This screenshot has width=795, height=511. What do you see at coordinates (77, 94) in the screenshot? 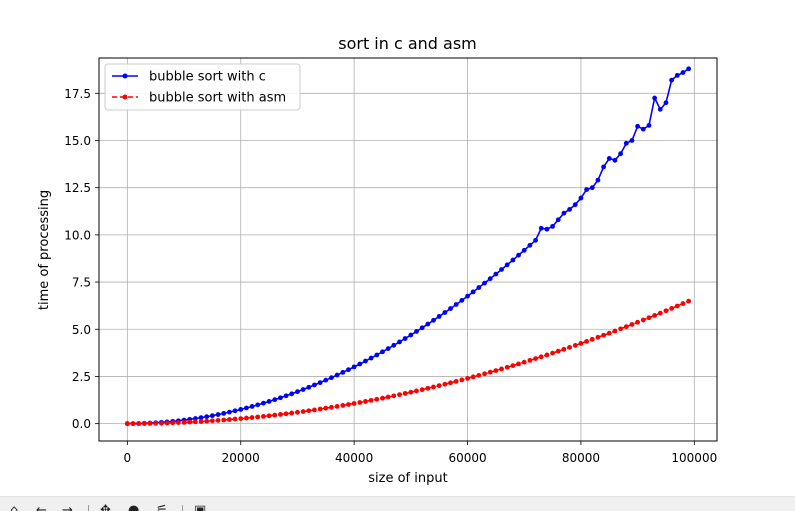
I see `y-tick-label: 17.5` at bounding box center [77, 94].